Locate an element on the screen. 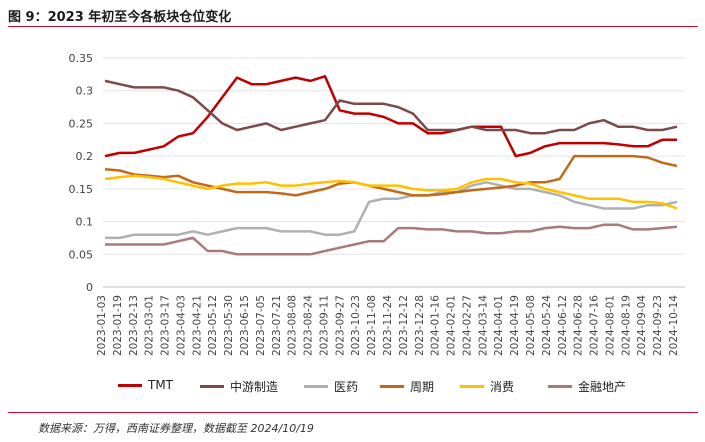 The width and height of the screenshot is (705, 442). legend-label: 中游制造 is located at coordinates (254, 387).